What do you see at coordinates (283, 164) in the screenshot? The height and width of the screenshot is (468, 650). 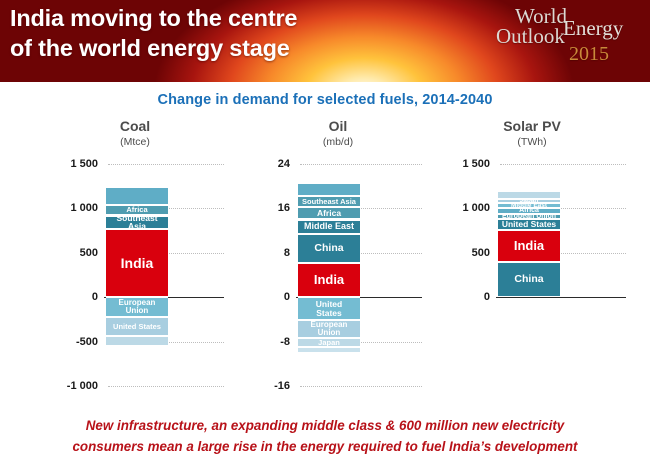 I see `y-axis-tick-label: 24` at bounding box center [283, 164].